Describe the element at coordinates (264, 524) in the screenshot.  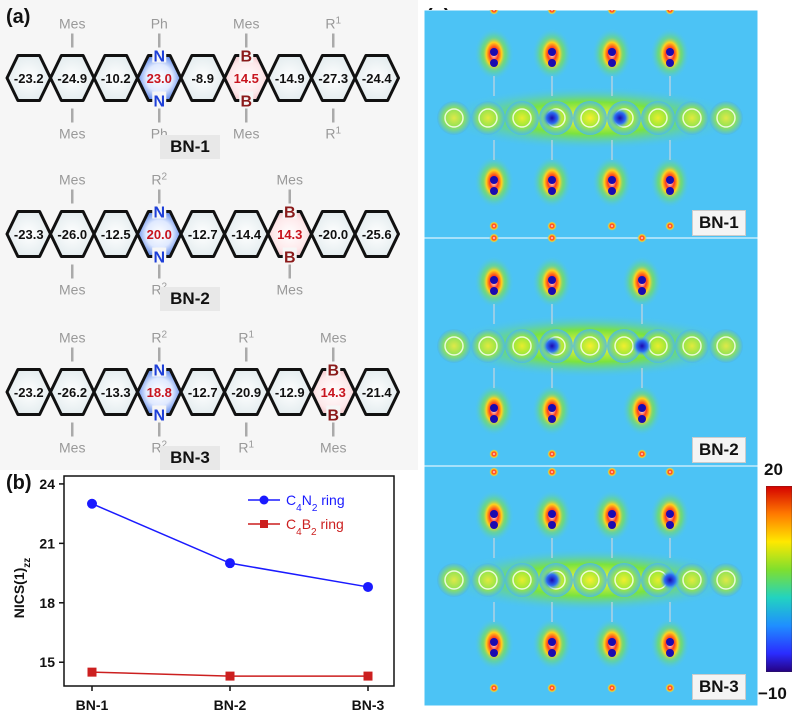
I see `legend-marker-c4b2` at that location.